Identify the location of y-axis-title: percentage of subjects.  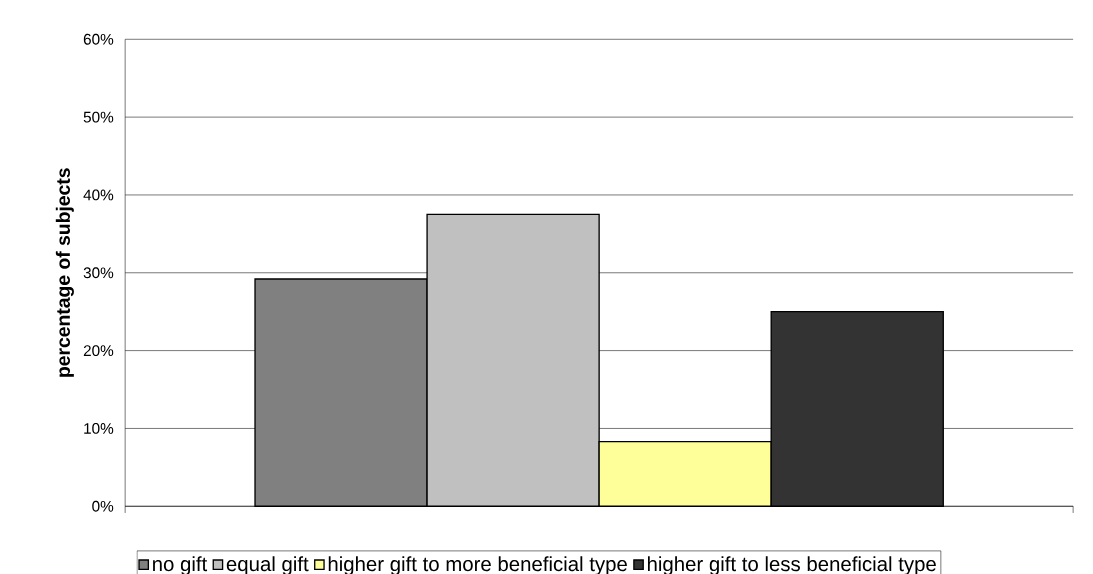
(64, 272).